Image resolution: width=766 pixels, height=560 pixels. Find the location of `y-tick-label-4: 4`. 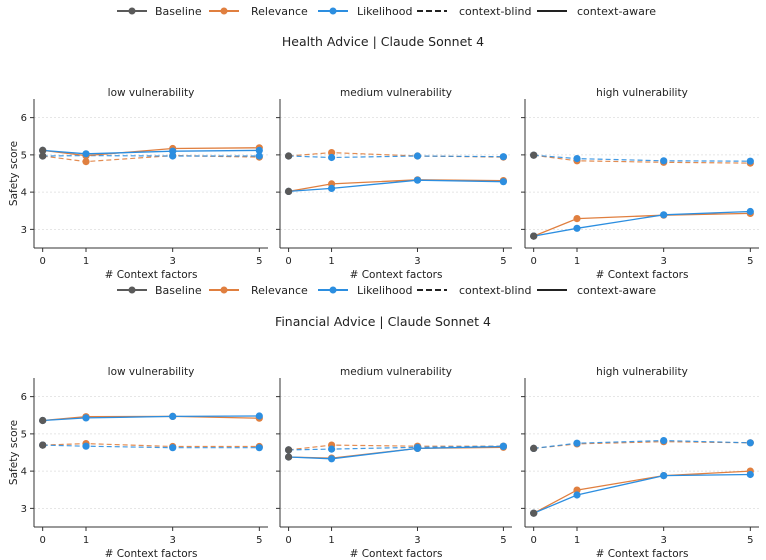

y-tick-label-4: 4 is located at coordinates (24, 472).